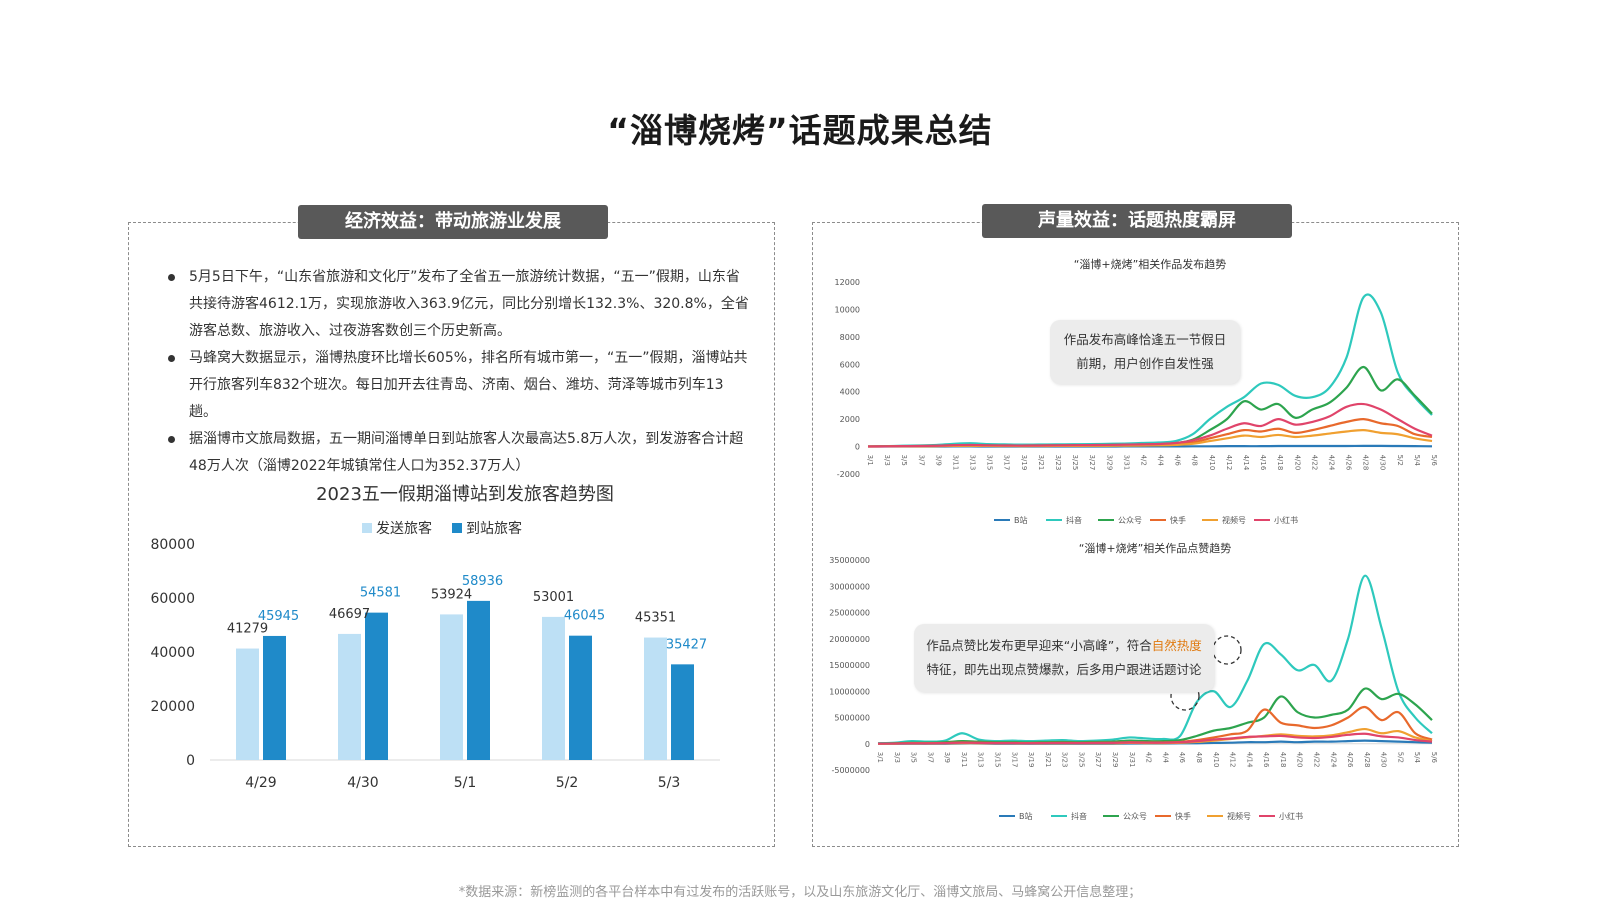  What do you see at coordinates (1130, 520) in the screenshot?
I see `legend-label: 公众号` at bounding box center [1130, 520].